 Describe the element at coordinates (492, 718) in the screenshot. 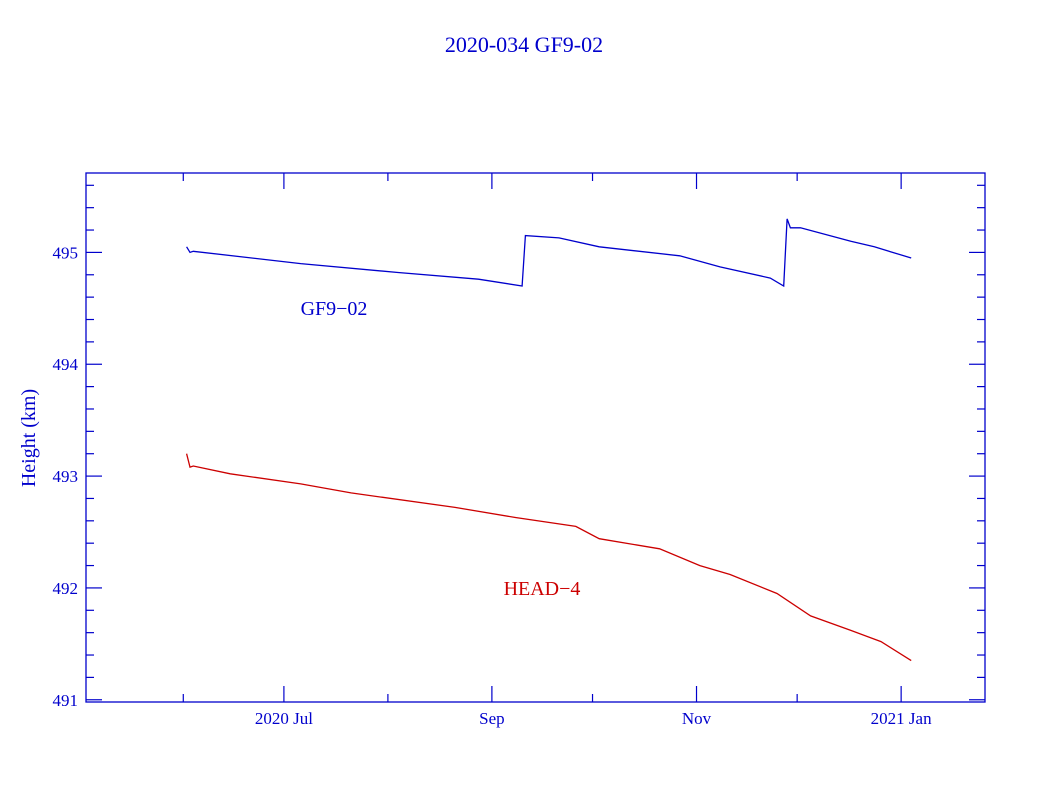

I see `x-tick-label: Sep` at that location.